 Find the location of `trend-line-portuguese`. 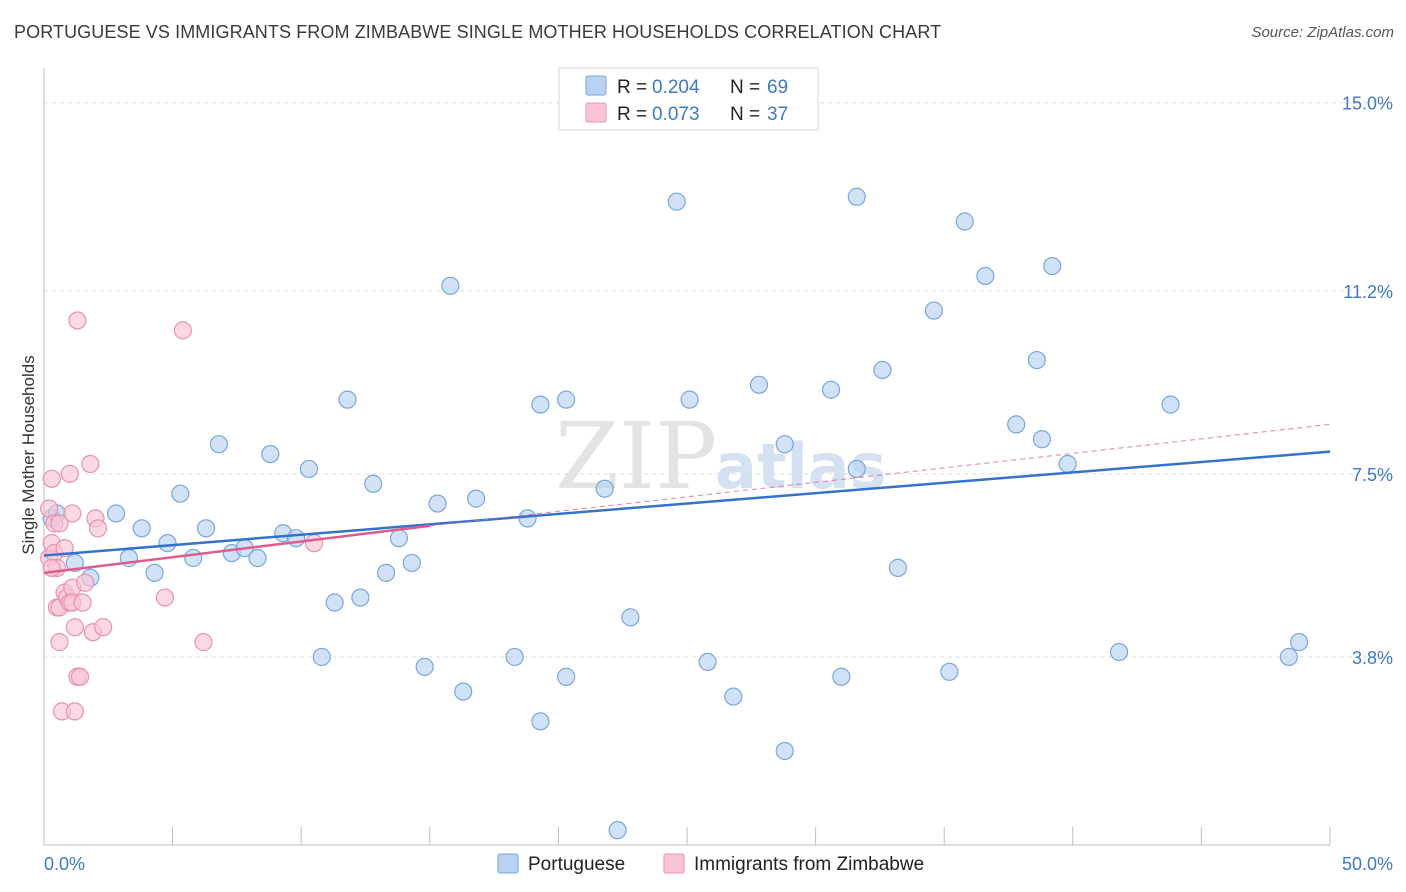

trend-line-portuguese is located at coordinates (687, 503).